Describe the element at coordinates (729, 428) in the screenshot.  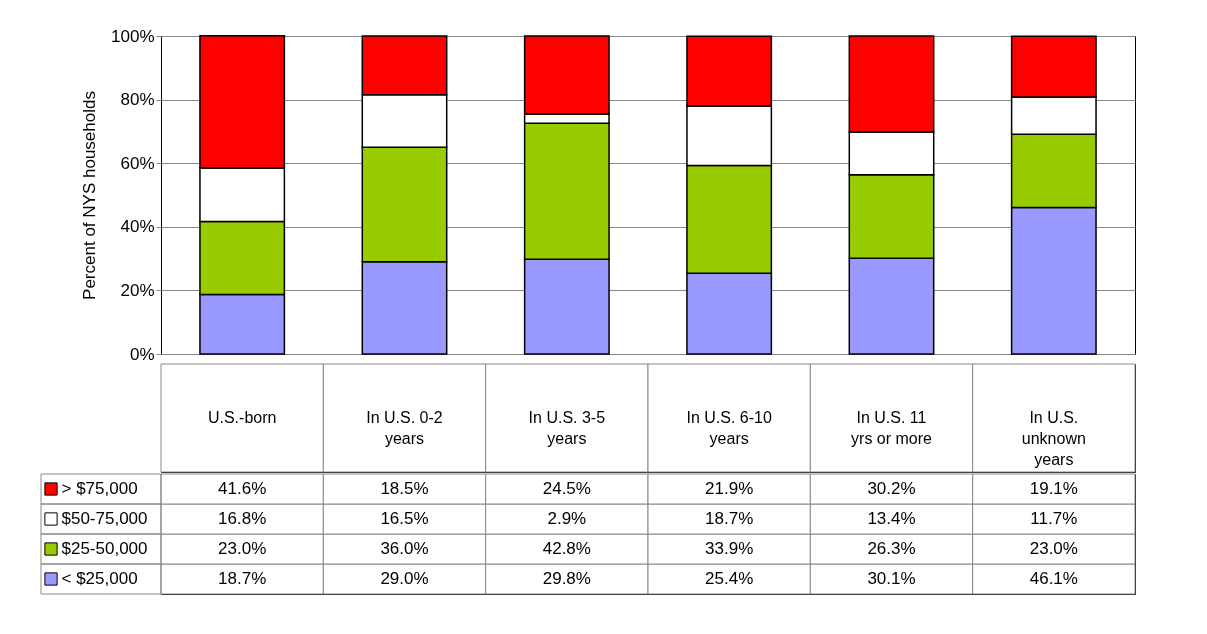
I see `x-tick-label: In U.S. 6-10 years` at that location.